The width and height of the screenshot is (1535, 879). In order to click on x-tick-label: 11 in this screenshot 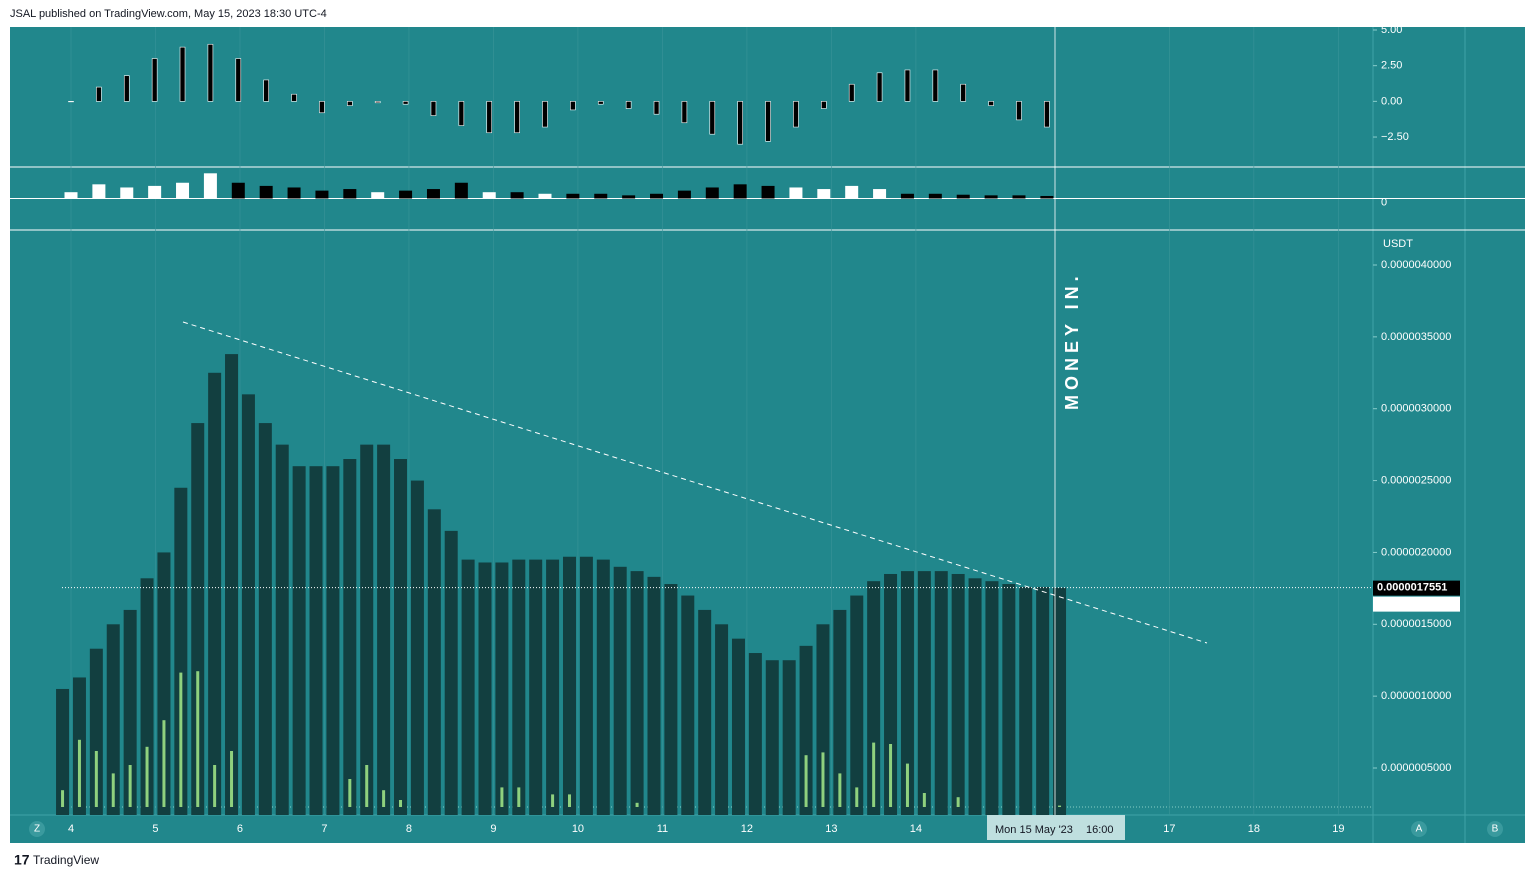, I will do `click(662, 829)`.